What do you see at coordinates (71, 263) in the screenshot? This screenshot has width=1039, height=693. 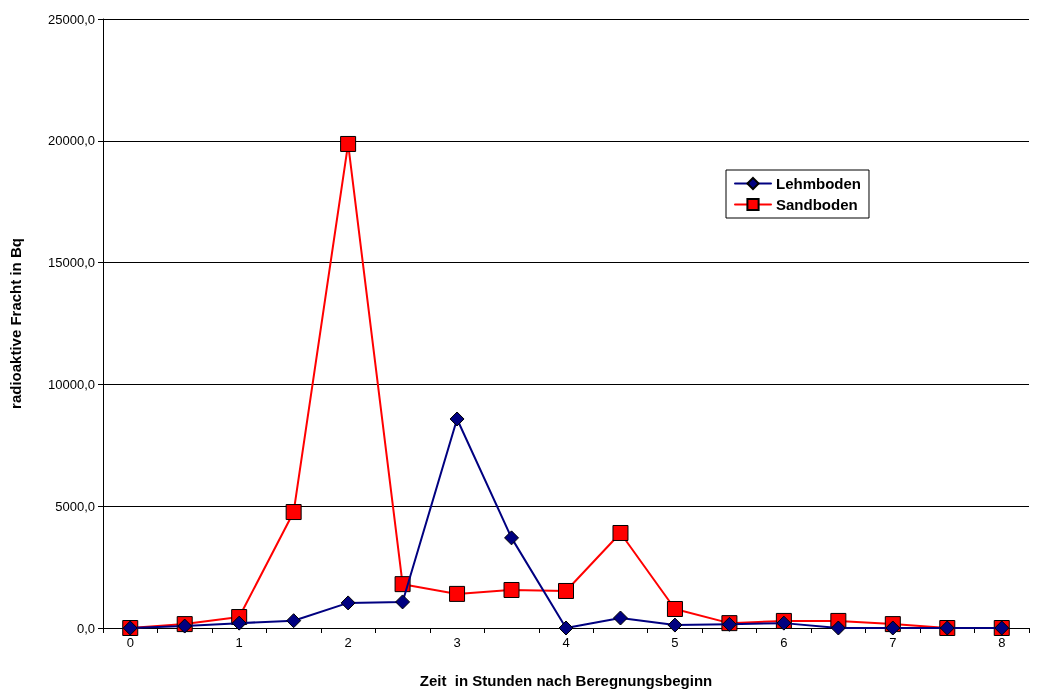 I see `y-tick-label: 15000,0` at bounding box center [71, 263].